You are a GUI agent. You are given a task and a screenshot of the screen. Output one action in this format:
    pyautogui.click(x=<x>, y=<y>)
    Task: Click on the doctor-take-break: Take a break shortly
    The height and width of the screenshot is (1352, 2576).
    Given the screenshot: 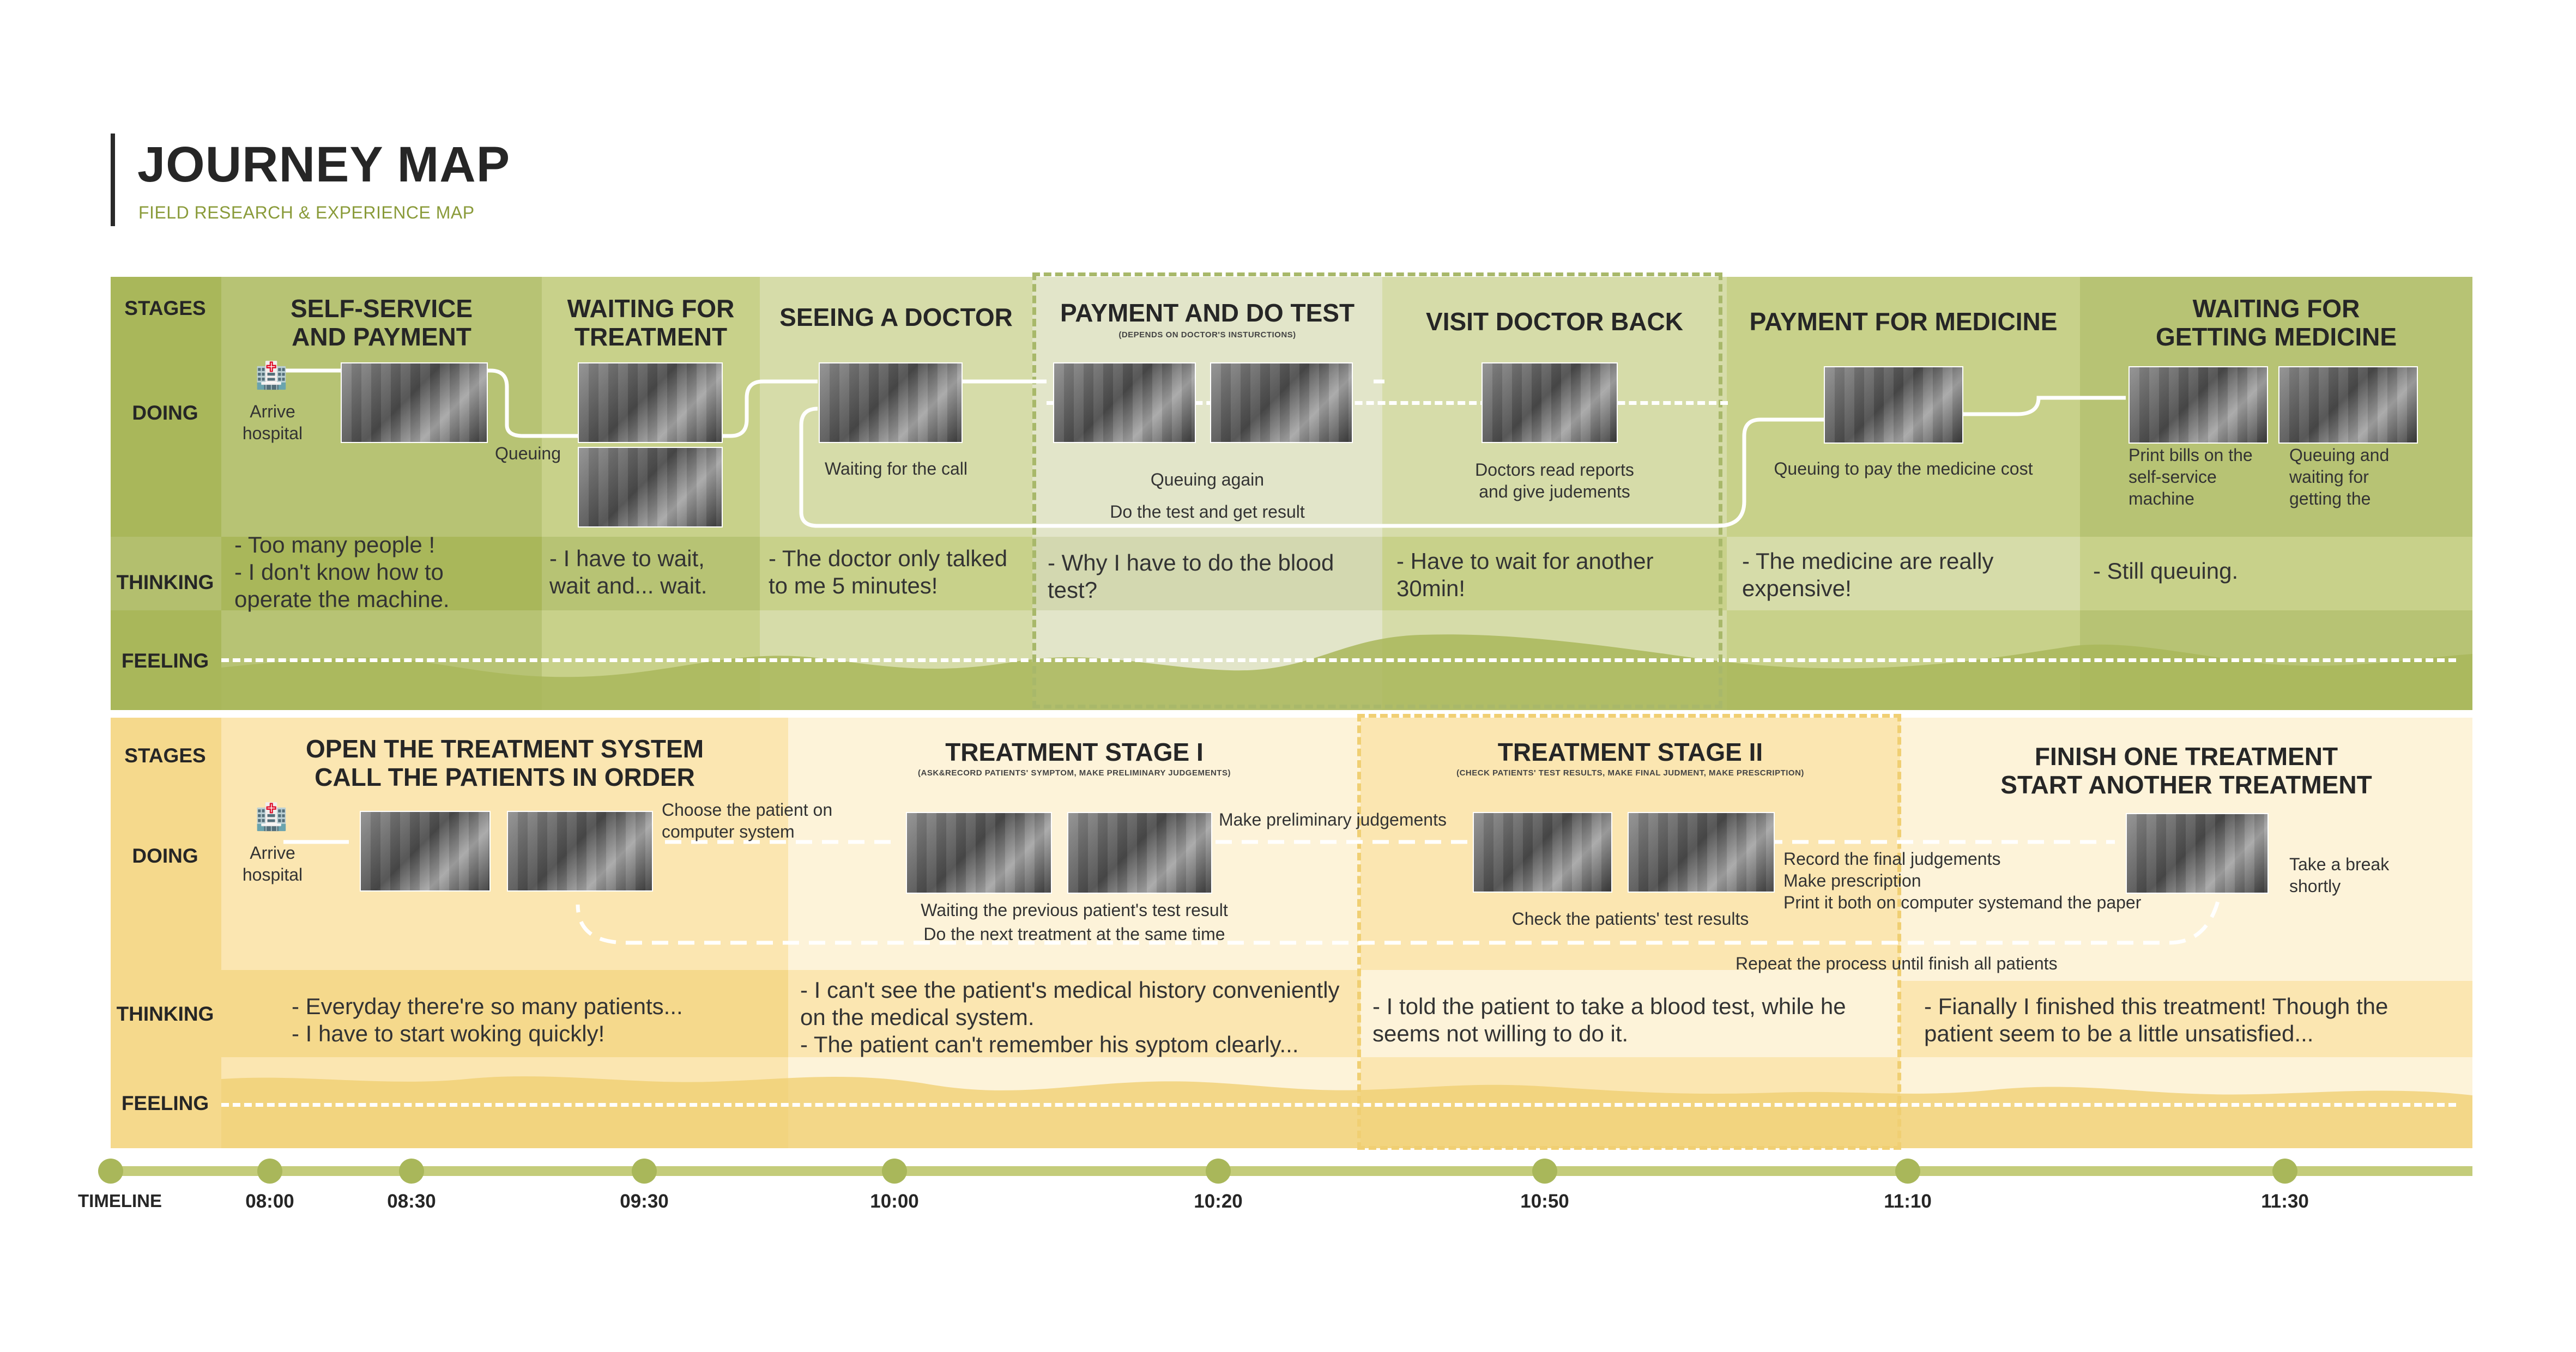 What is the action you would take?
    pyautogui.click(x=2339, y=875)
    